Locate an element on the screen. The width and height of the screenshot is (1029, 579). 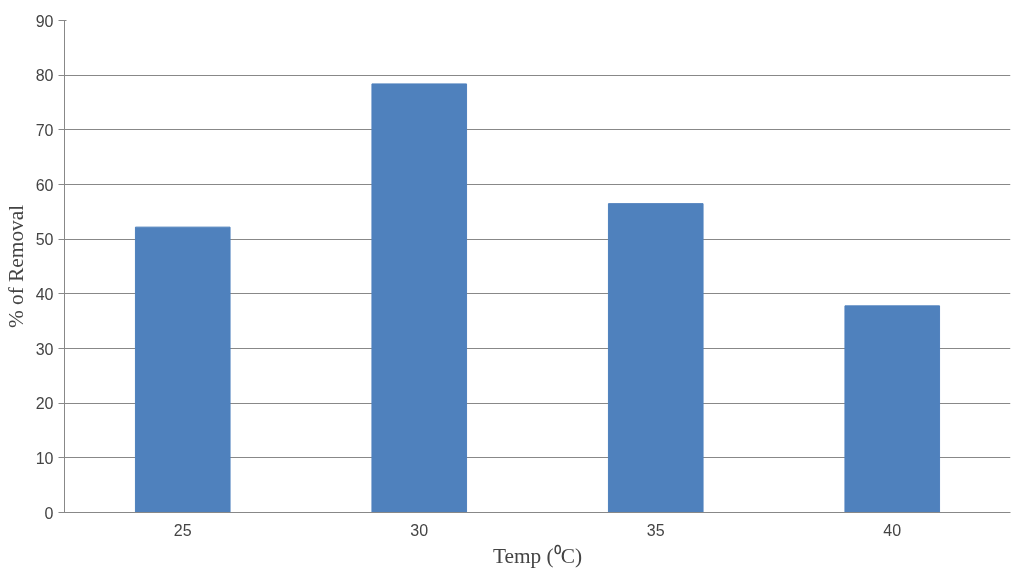
y-tick-label: 40 is located at coordinates (44, 294).